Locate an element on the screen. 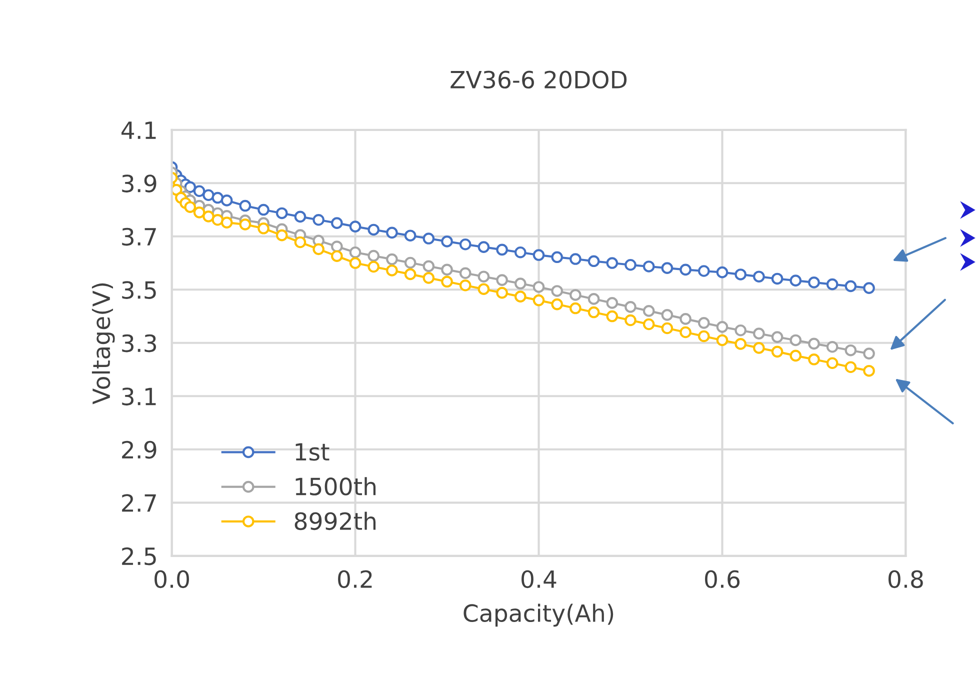  y-tick-label: 3.1 is located at coordinates (139, 397).